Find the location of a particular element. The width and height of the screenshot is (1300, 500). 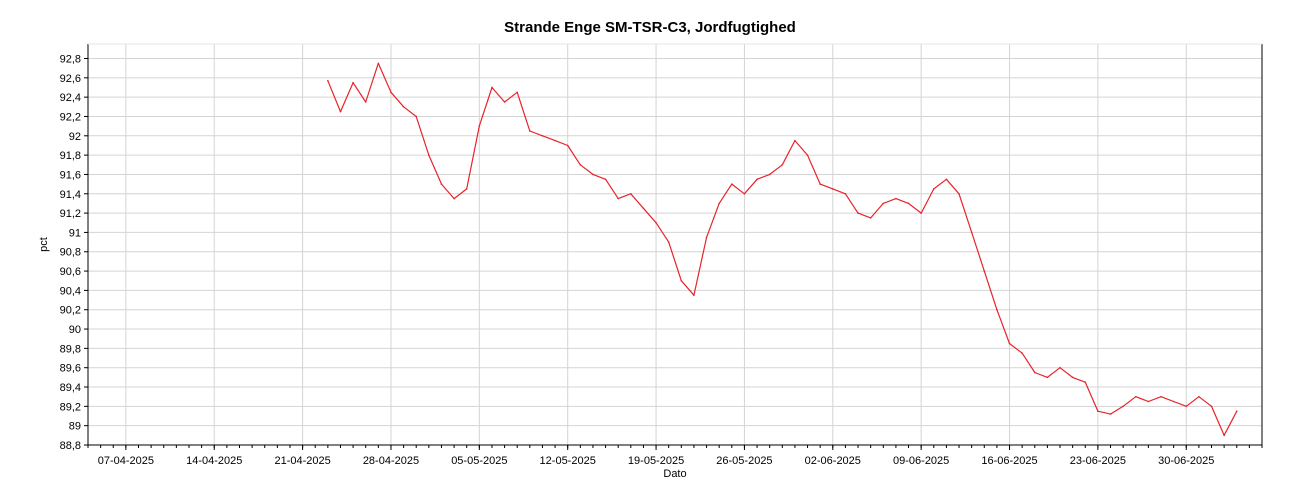

y-tick-label: 91,6 is located at coordinates (70, 175).